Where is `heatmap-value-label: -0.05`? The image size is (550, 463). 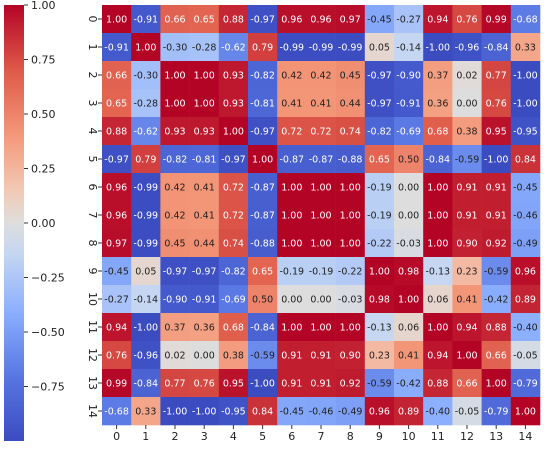 heatmap-value-label: -0.05 is located at coordinates (467, 412).